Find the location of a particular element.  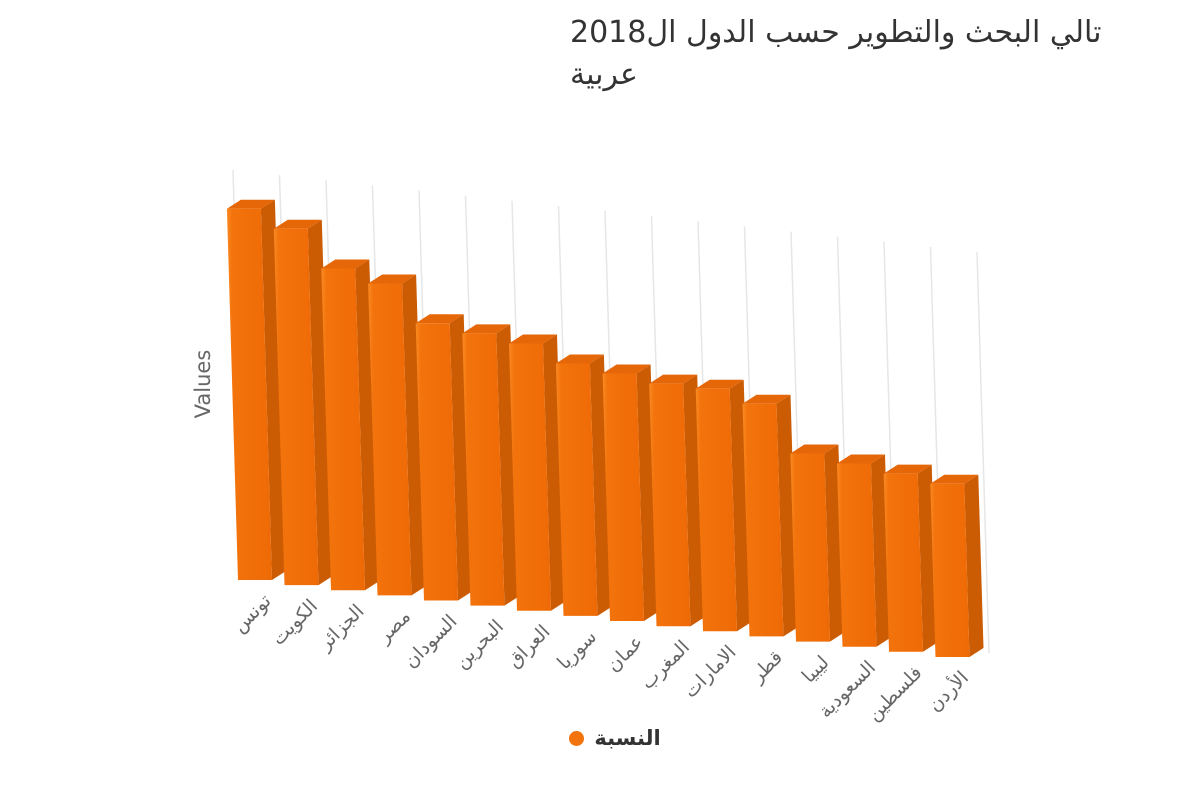

bar-الامارات is located at coordinates (723, 505).